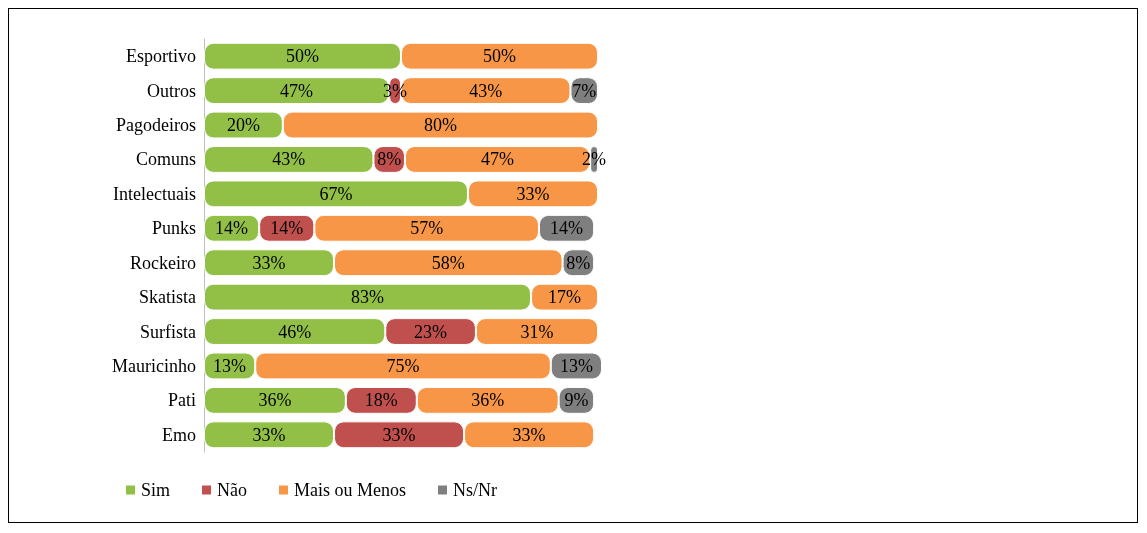  What do you see at coordinates (161, 56) in the screenshot?
I see `y-tick-label: Esportivo` at bounding box center [161, 56].